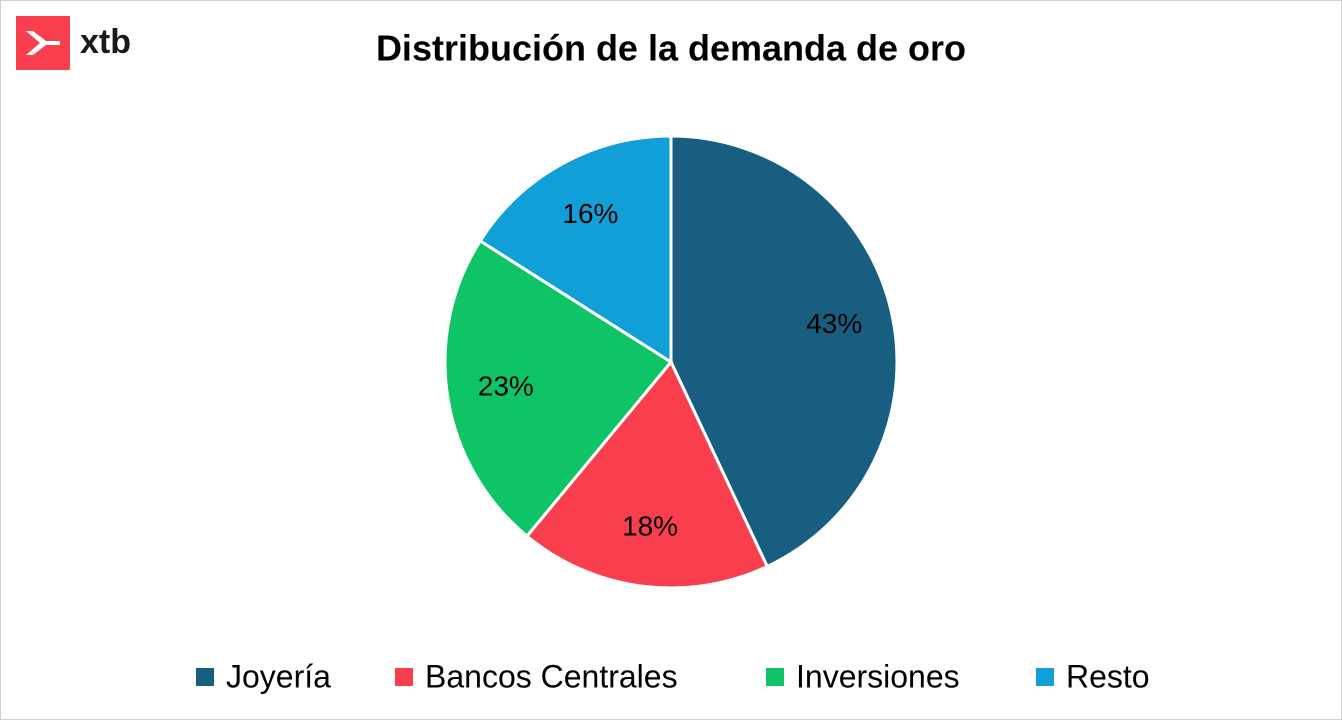 The height and width of the screenshot is (720, 1342). Describe the element at coordinates (650, 525) in the screenshot. I see `data-label: 18%` at that location.